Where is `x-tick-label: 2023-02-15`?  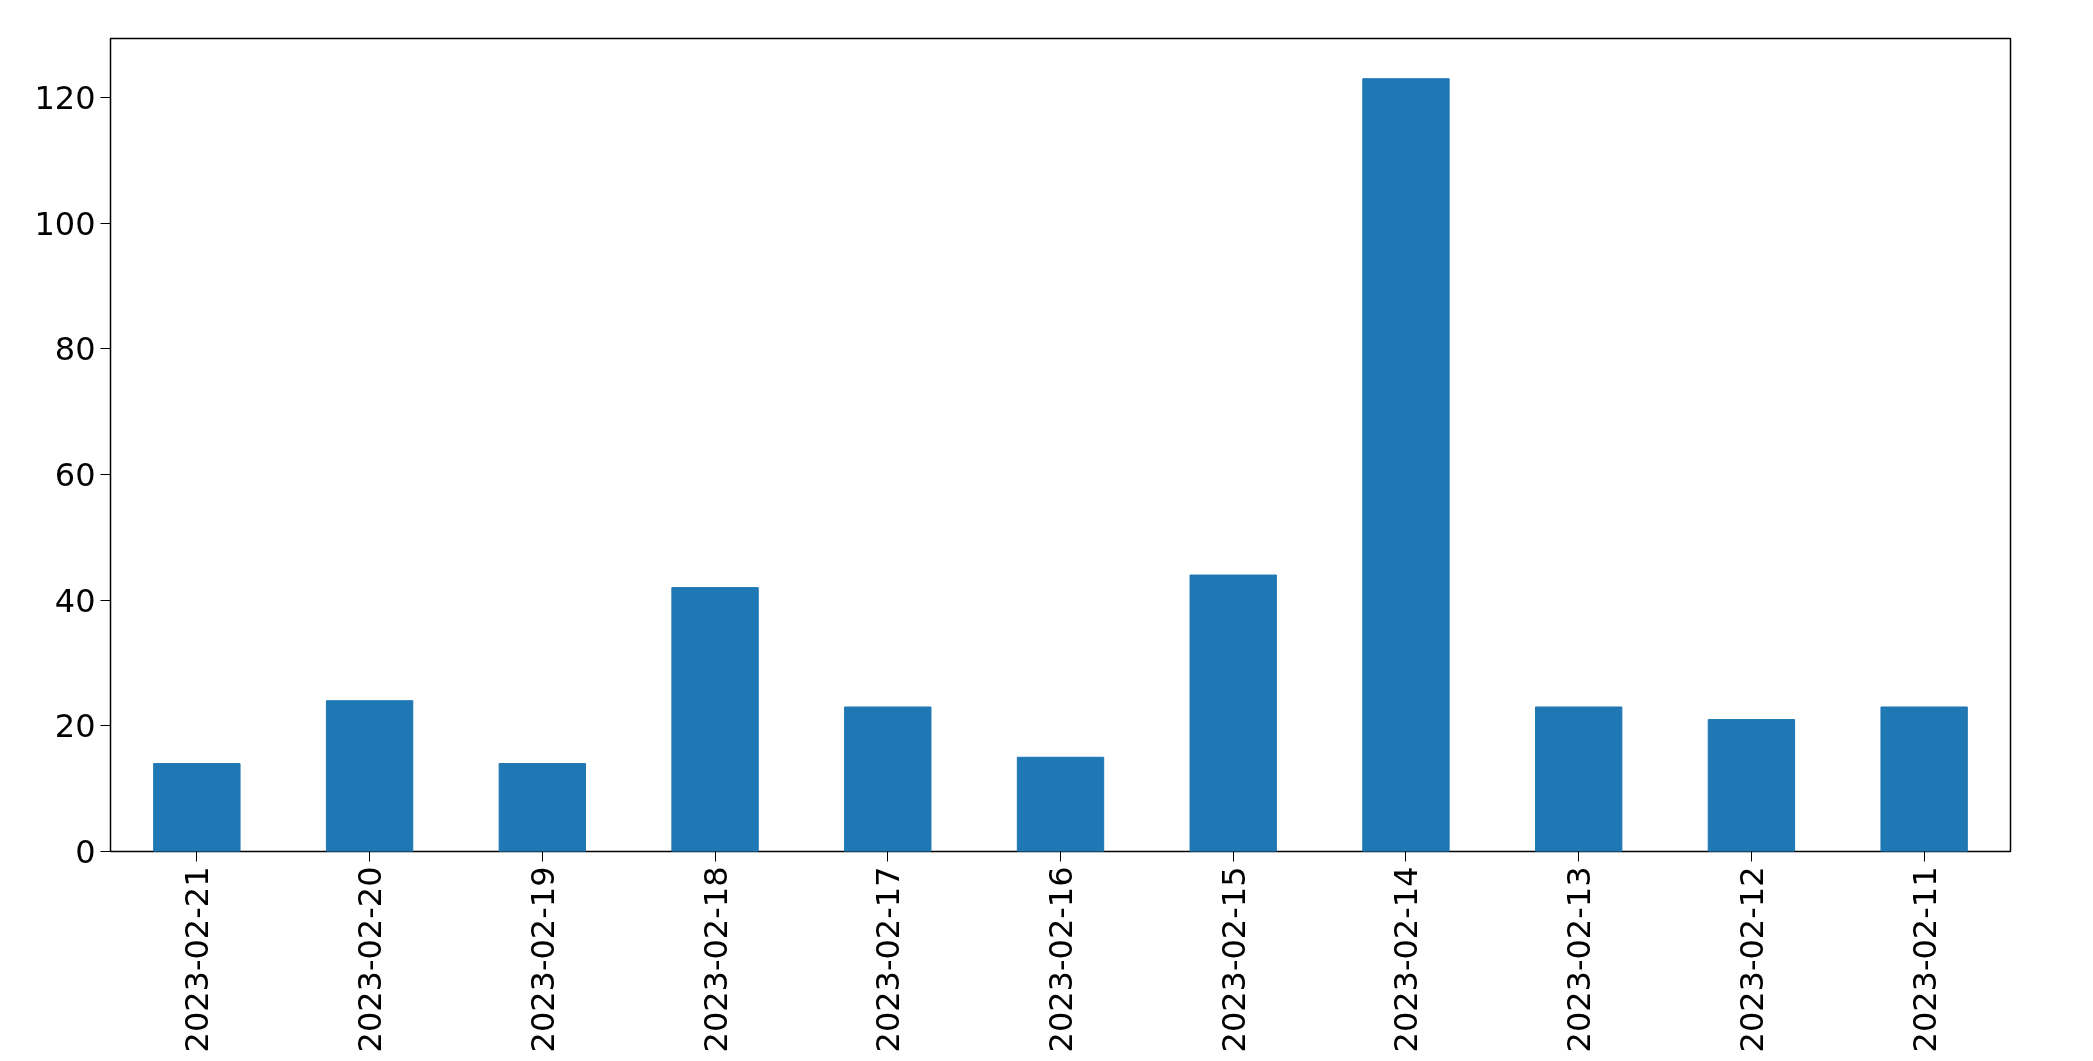 x-tick-label: 2023-02-15 is located at coordinates (1233, 959).